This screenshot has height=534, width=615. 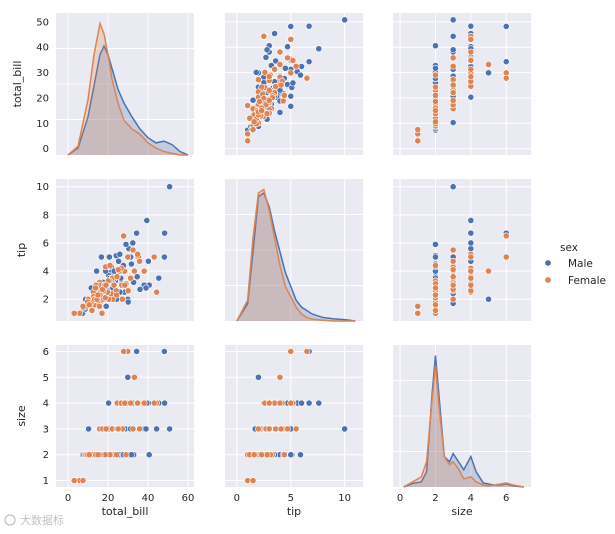 What do you see at coordinates (471, 498) in the screenshot?
I see `x-tick-label: 4` at bounding box center [471, 498].